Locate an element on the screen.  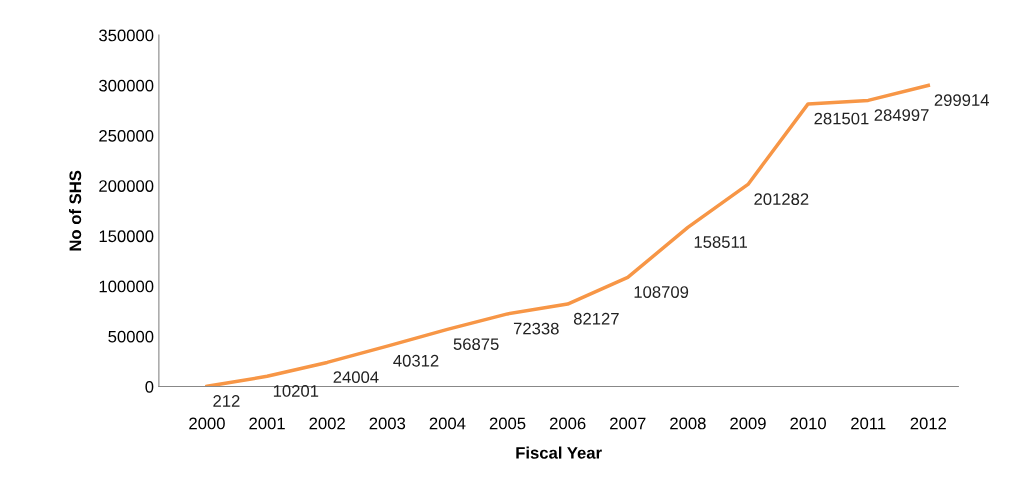
x-tick-label: 2004 is located at coordinates (447, 423).